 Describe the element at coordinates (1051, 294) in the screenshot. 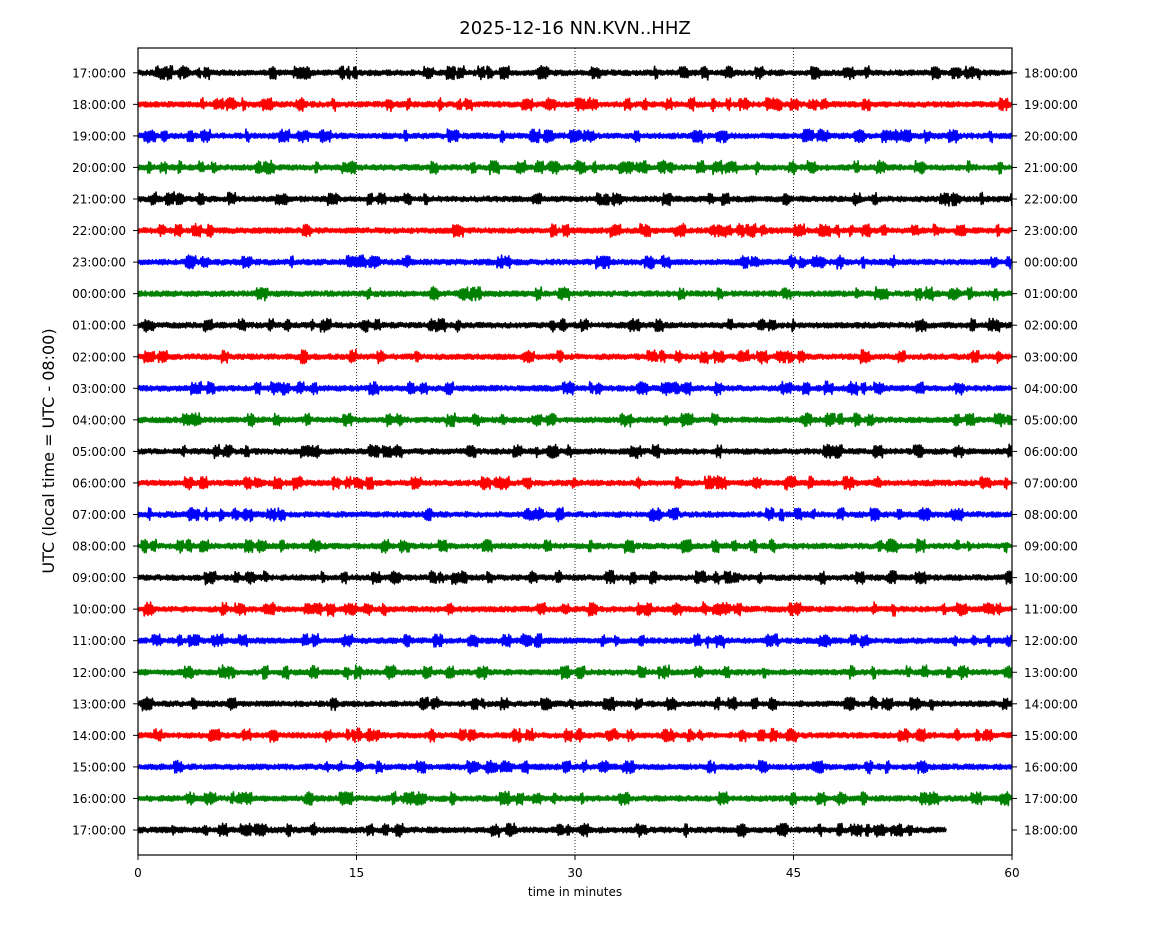

I see `right-tick-label-8: 01:00:00` at that location.